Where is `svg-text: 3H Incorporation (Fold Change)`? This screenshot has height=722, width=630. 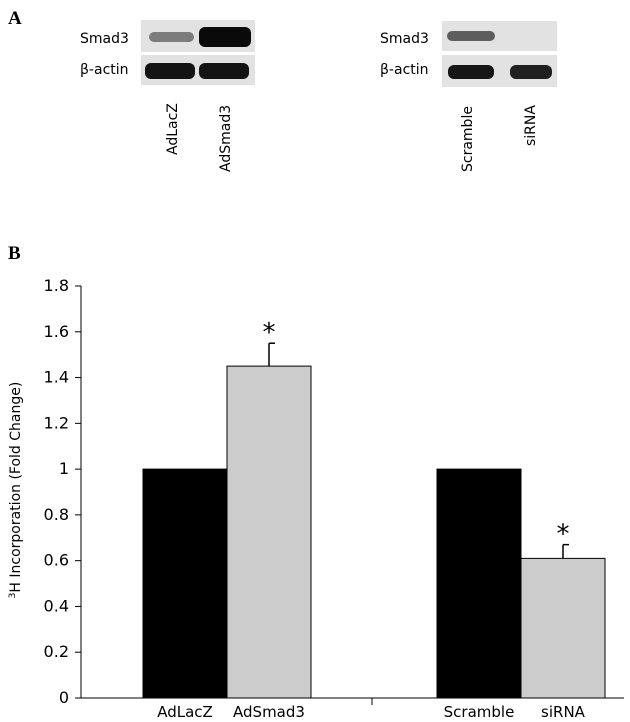
svg-text: 3H Incorporation (Fold Change) is located at coordinates (16, 490).